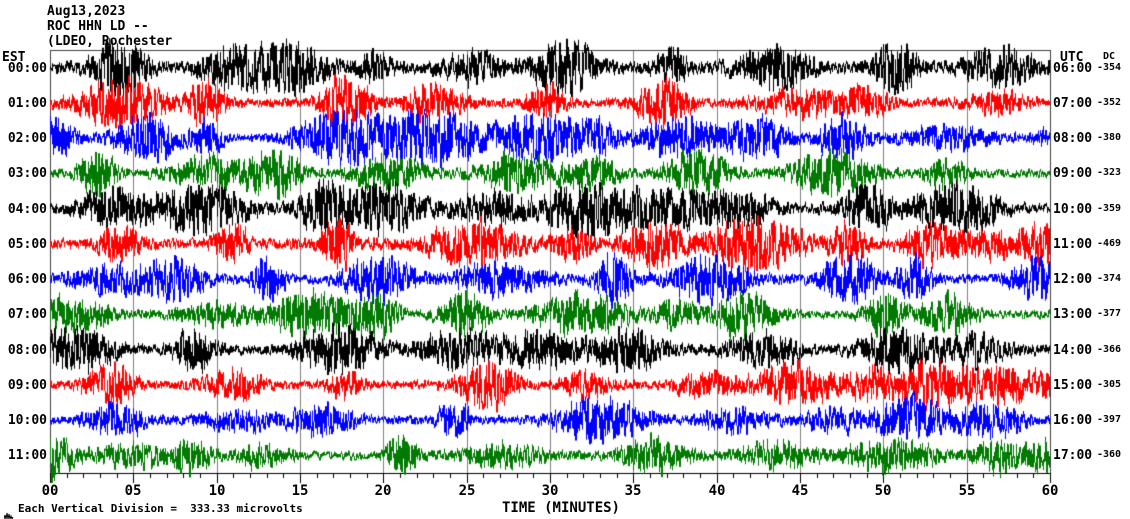 The width and height of the screenshot is (1130, 519). Describe the element at coordinates (14, 57) in the screenshot. I see `left-timezone-label: EST` at that location.